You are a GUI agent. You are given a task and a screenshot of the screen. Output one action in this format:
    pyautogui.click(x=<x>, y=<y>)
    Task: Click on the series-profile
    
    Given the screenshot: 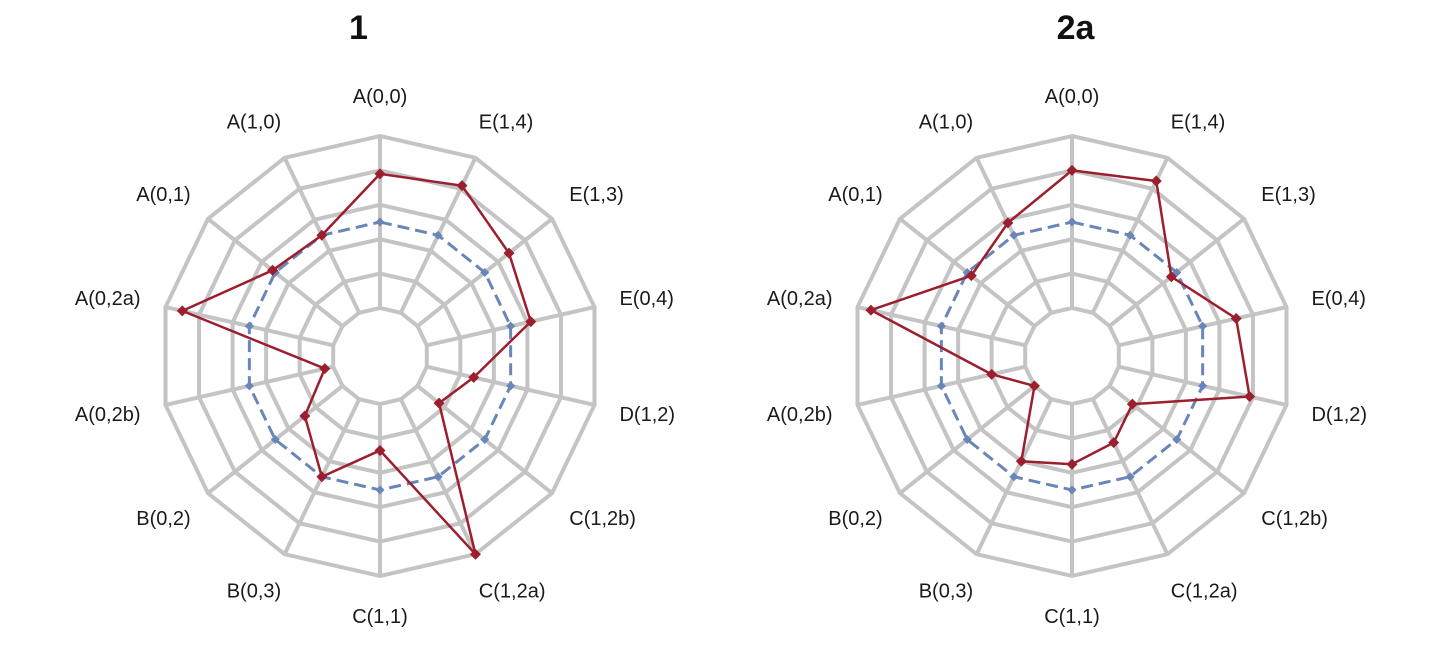 What is the action you would take?
    pyautogui.click(x=1060, y=317)
    